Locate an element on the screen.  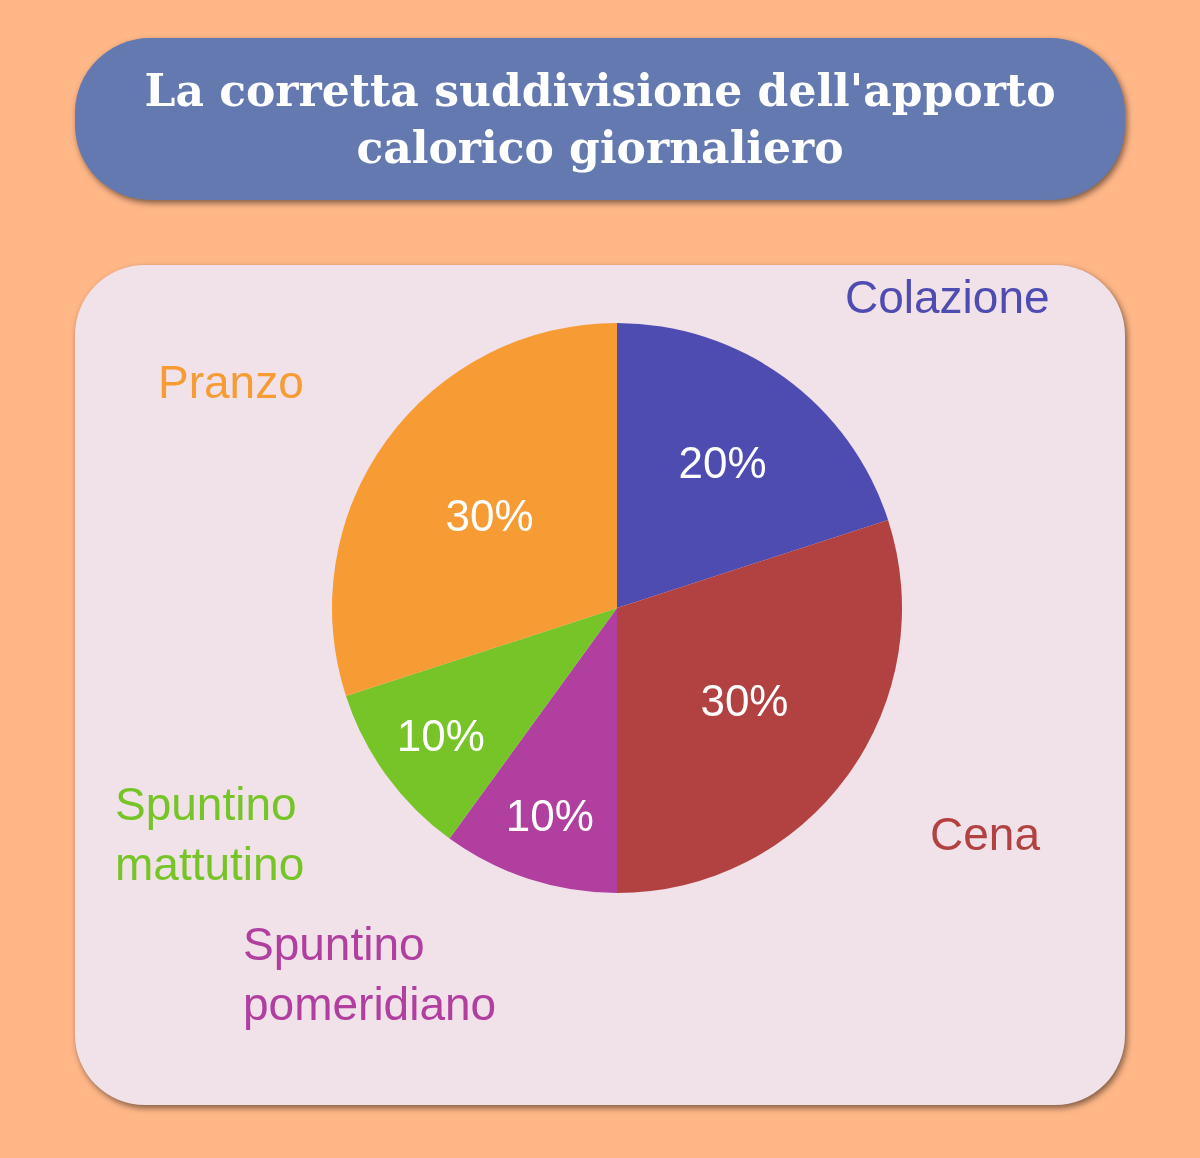
slice-label: Spuntino mattutino is located at coordinates (210, 834).